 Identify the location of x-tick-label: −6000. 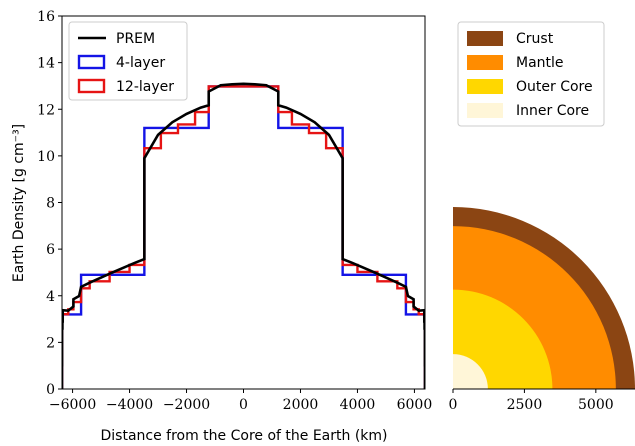
(72, 405).